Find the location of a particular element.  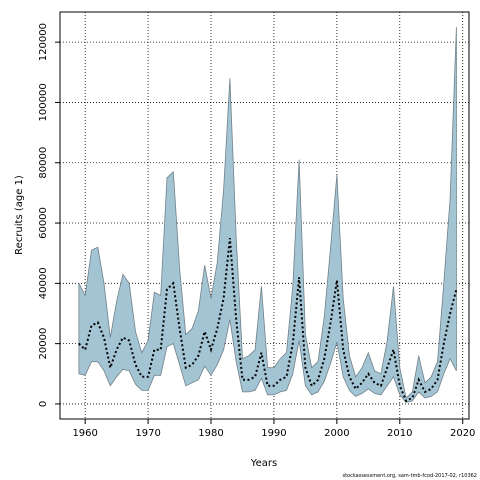

y-tick-label: 20000 is located at coordinates (43, 344).